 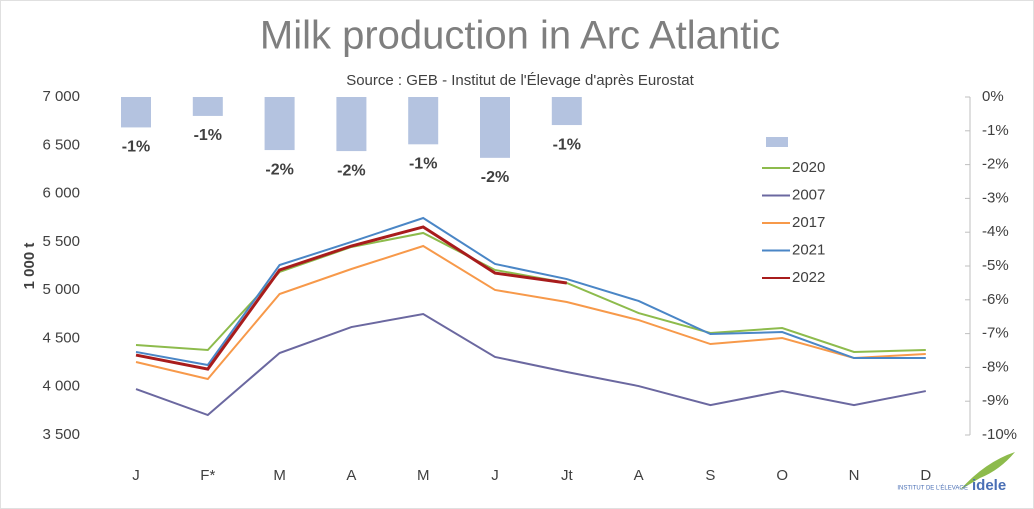 I want to click on chart-title: Milk production in Arc Atlantic, so click(x=520, y=36).